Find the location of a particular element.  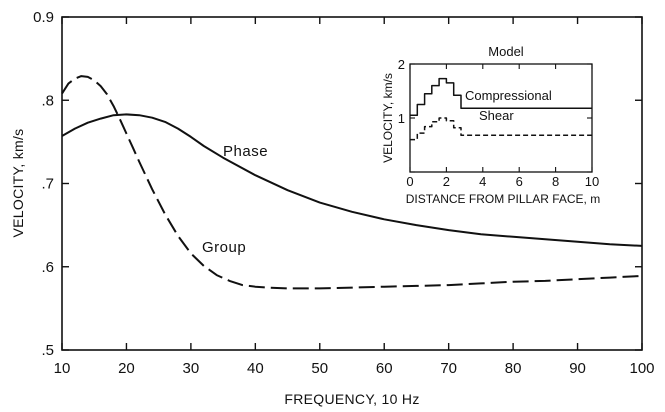

inset-x-tick-label: 0 is located at coordinates (409, 181).